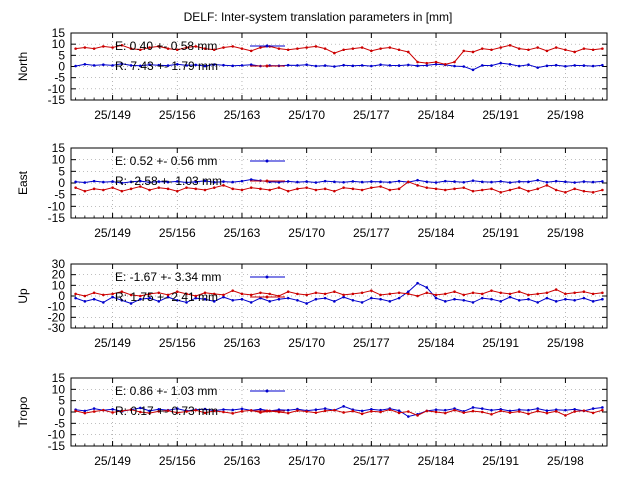 The width and height of the screenshot is (640, 480). What do you see at coordinates (57, 100) in the screenshot?
I see `y-tick-label: -15` at bounding box center [57, 100].